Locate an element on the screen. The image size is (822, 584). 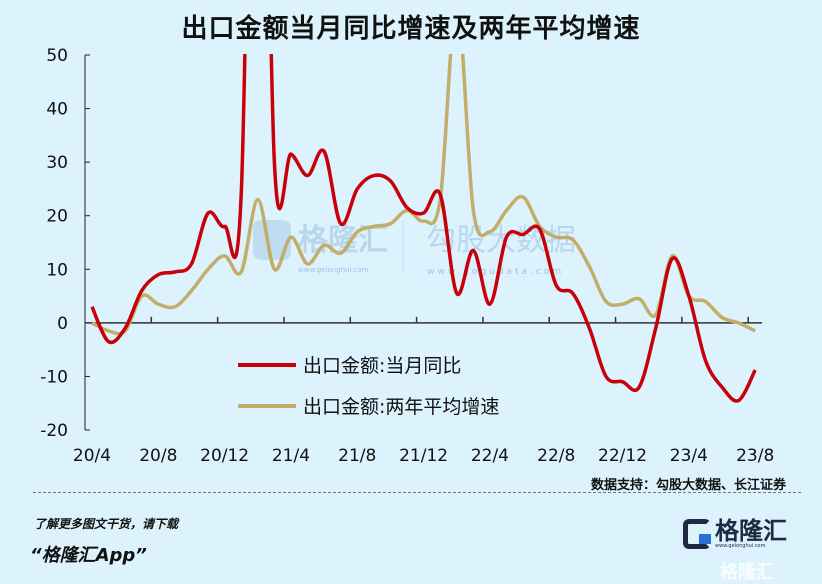
y-tick-label: -20 is located at coordinates (54, 431).